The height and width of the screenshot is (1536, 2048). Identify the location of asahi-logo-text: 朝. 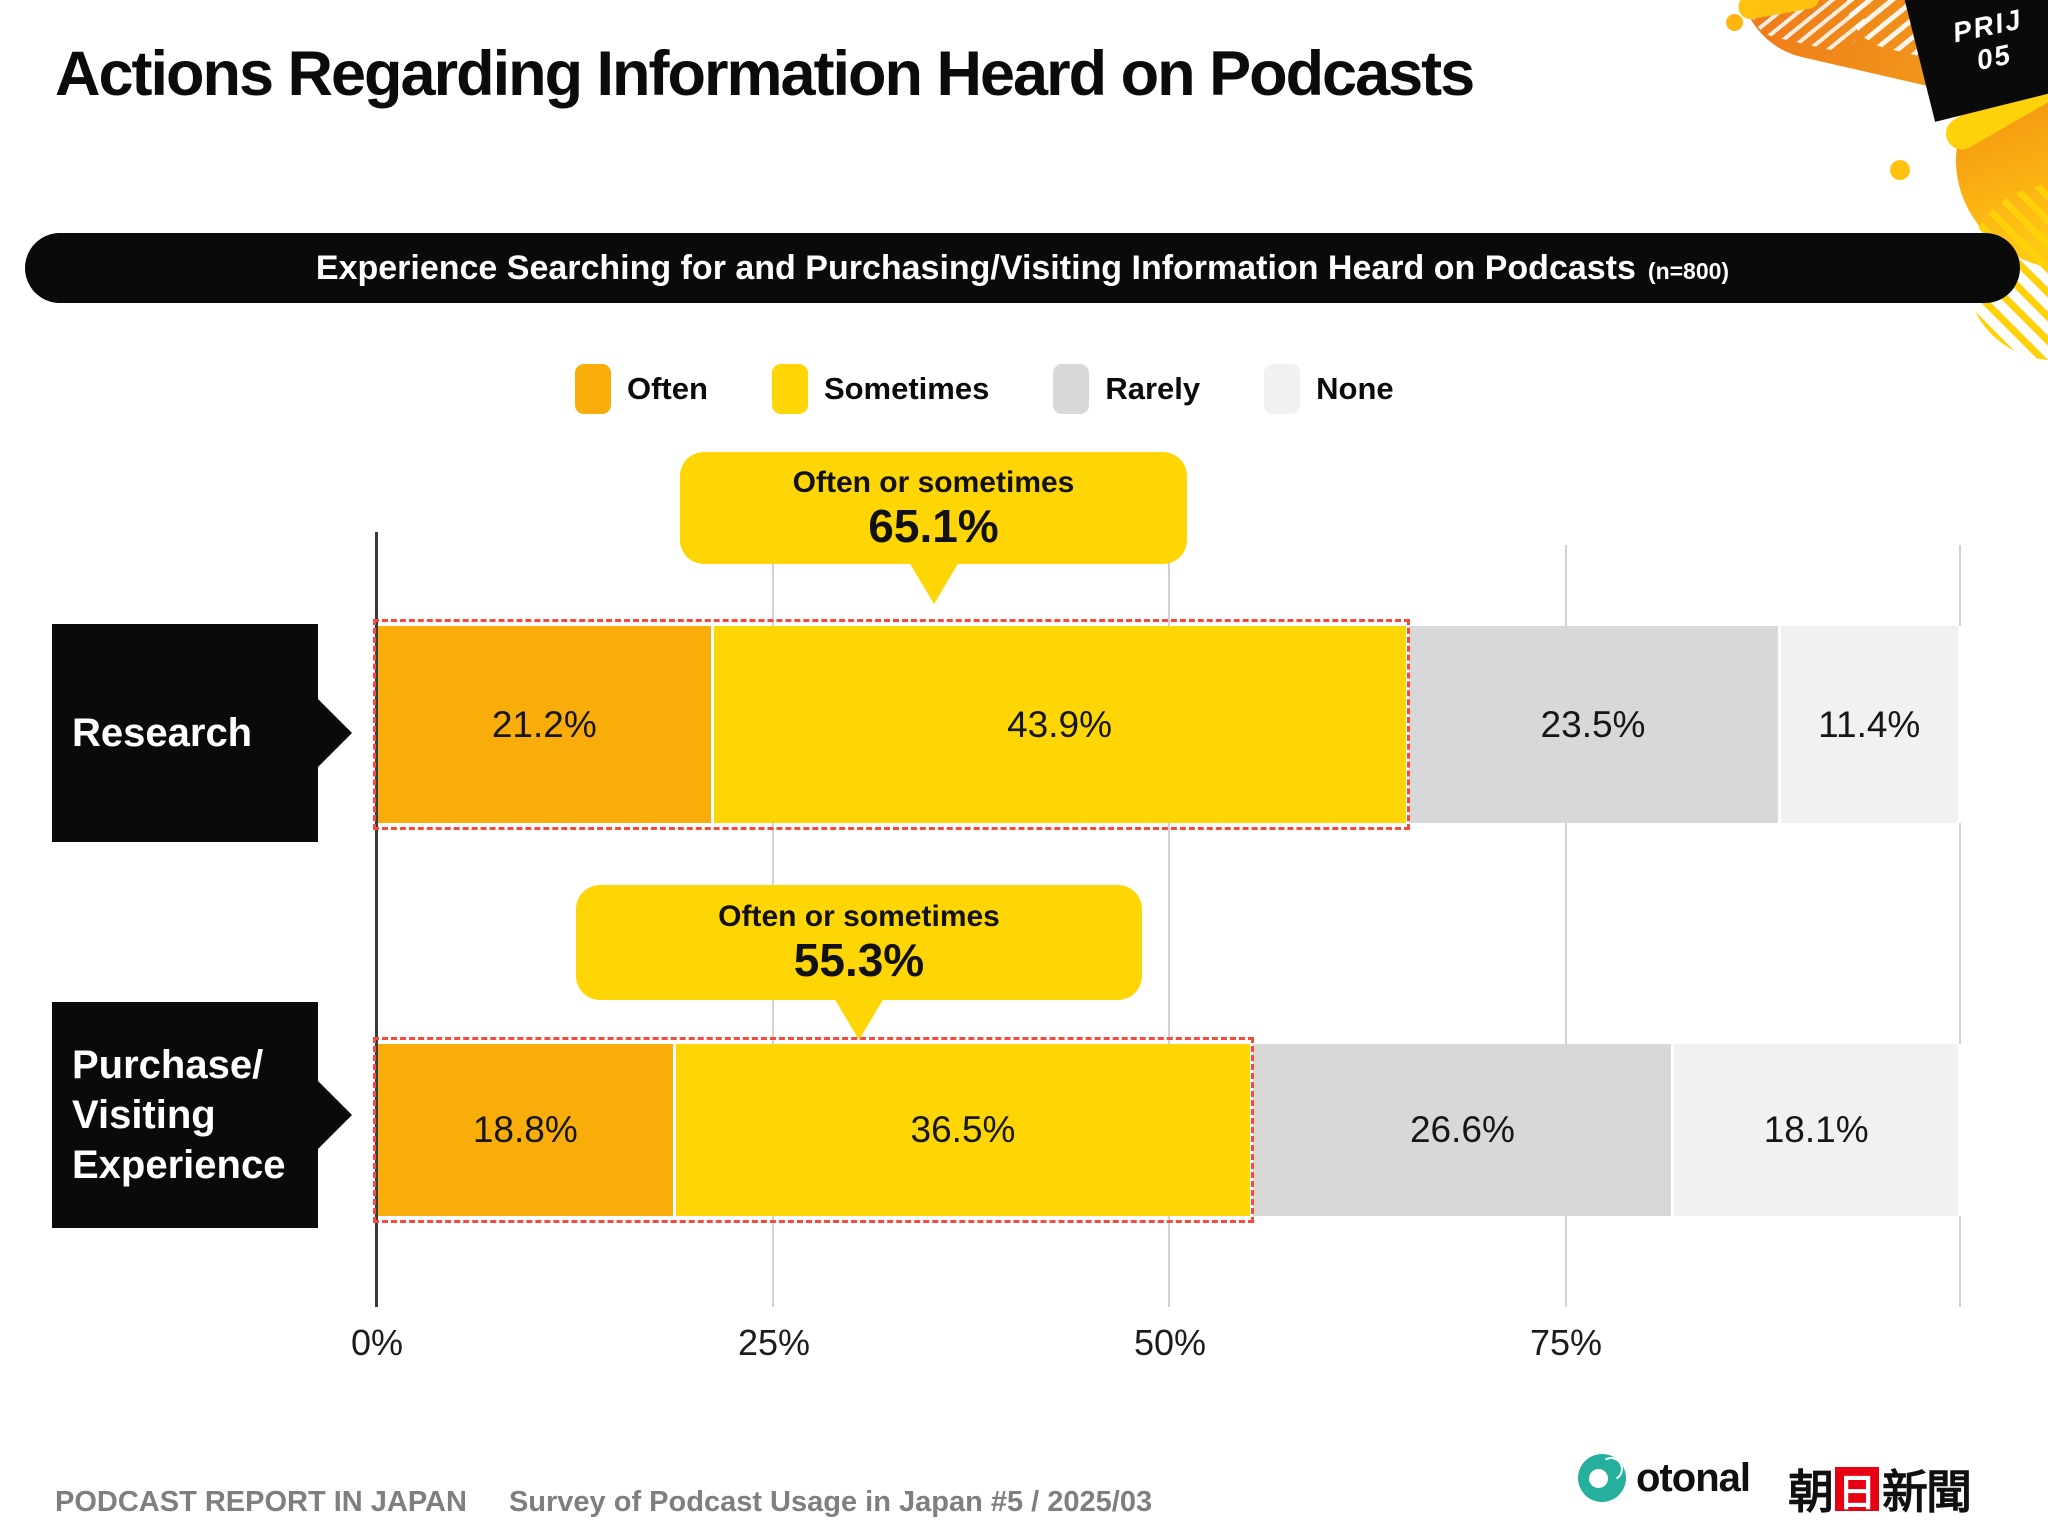
(1811, 1492).